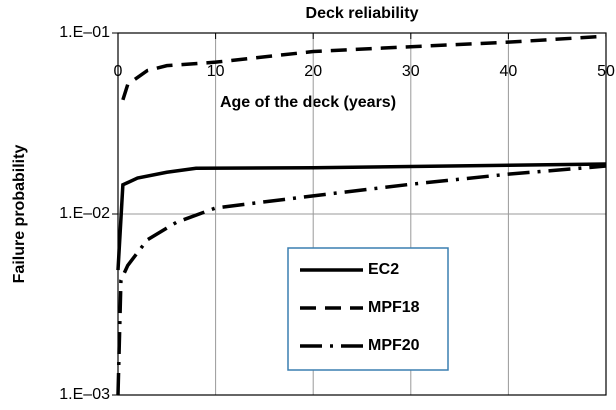 Image resolution: width=616 pixels, height=410 pixels. Describe the element at coordinates (19, 214) in the screenshot. I see `y-axis-label: Failure probability` at that location.